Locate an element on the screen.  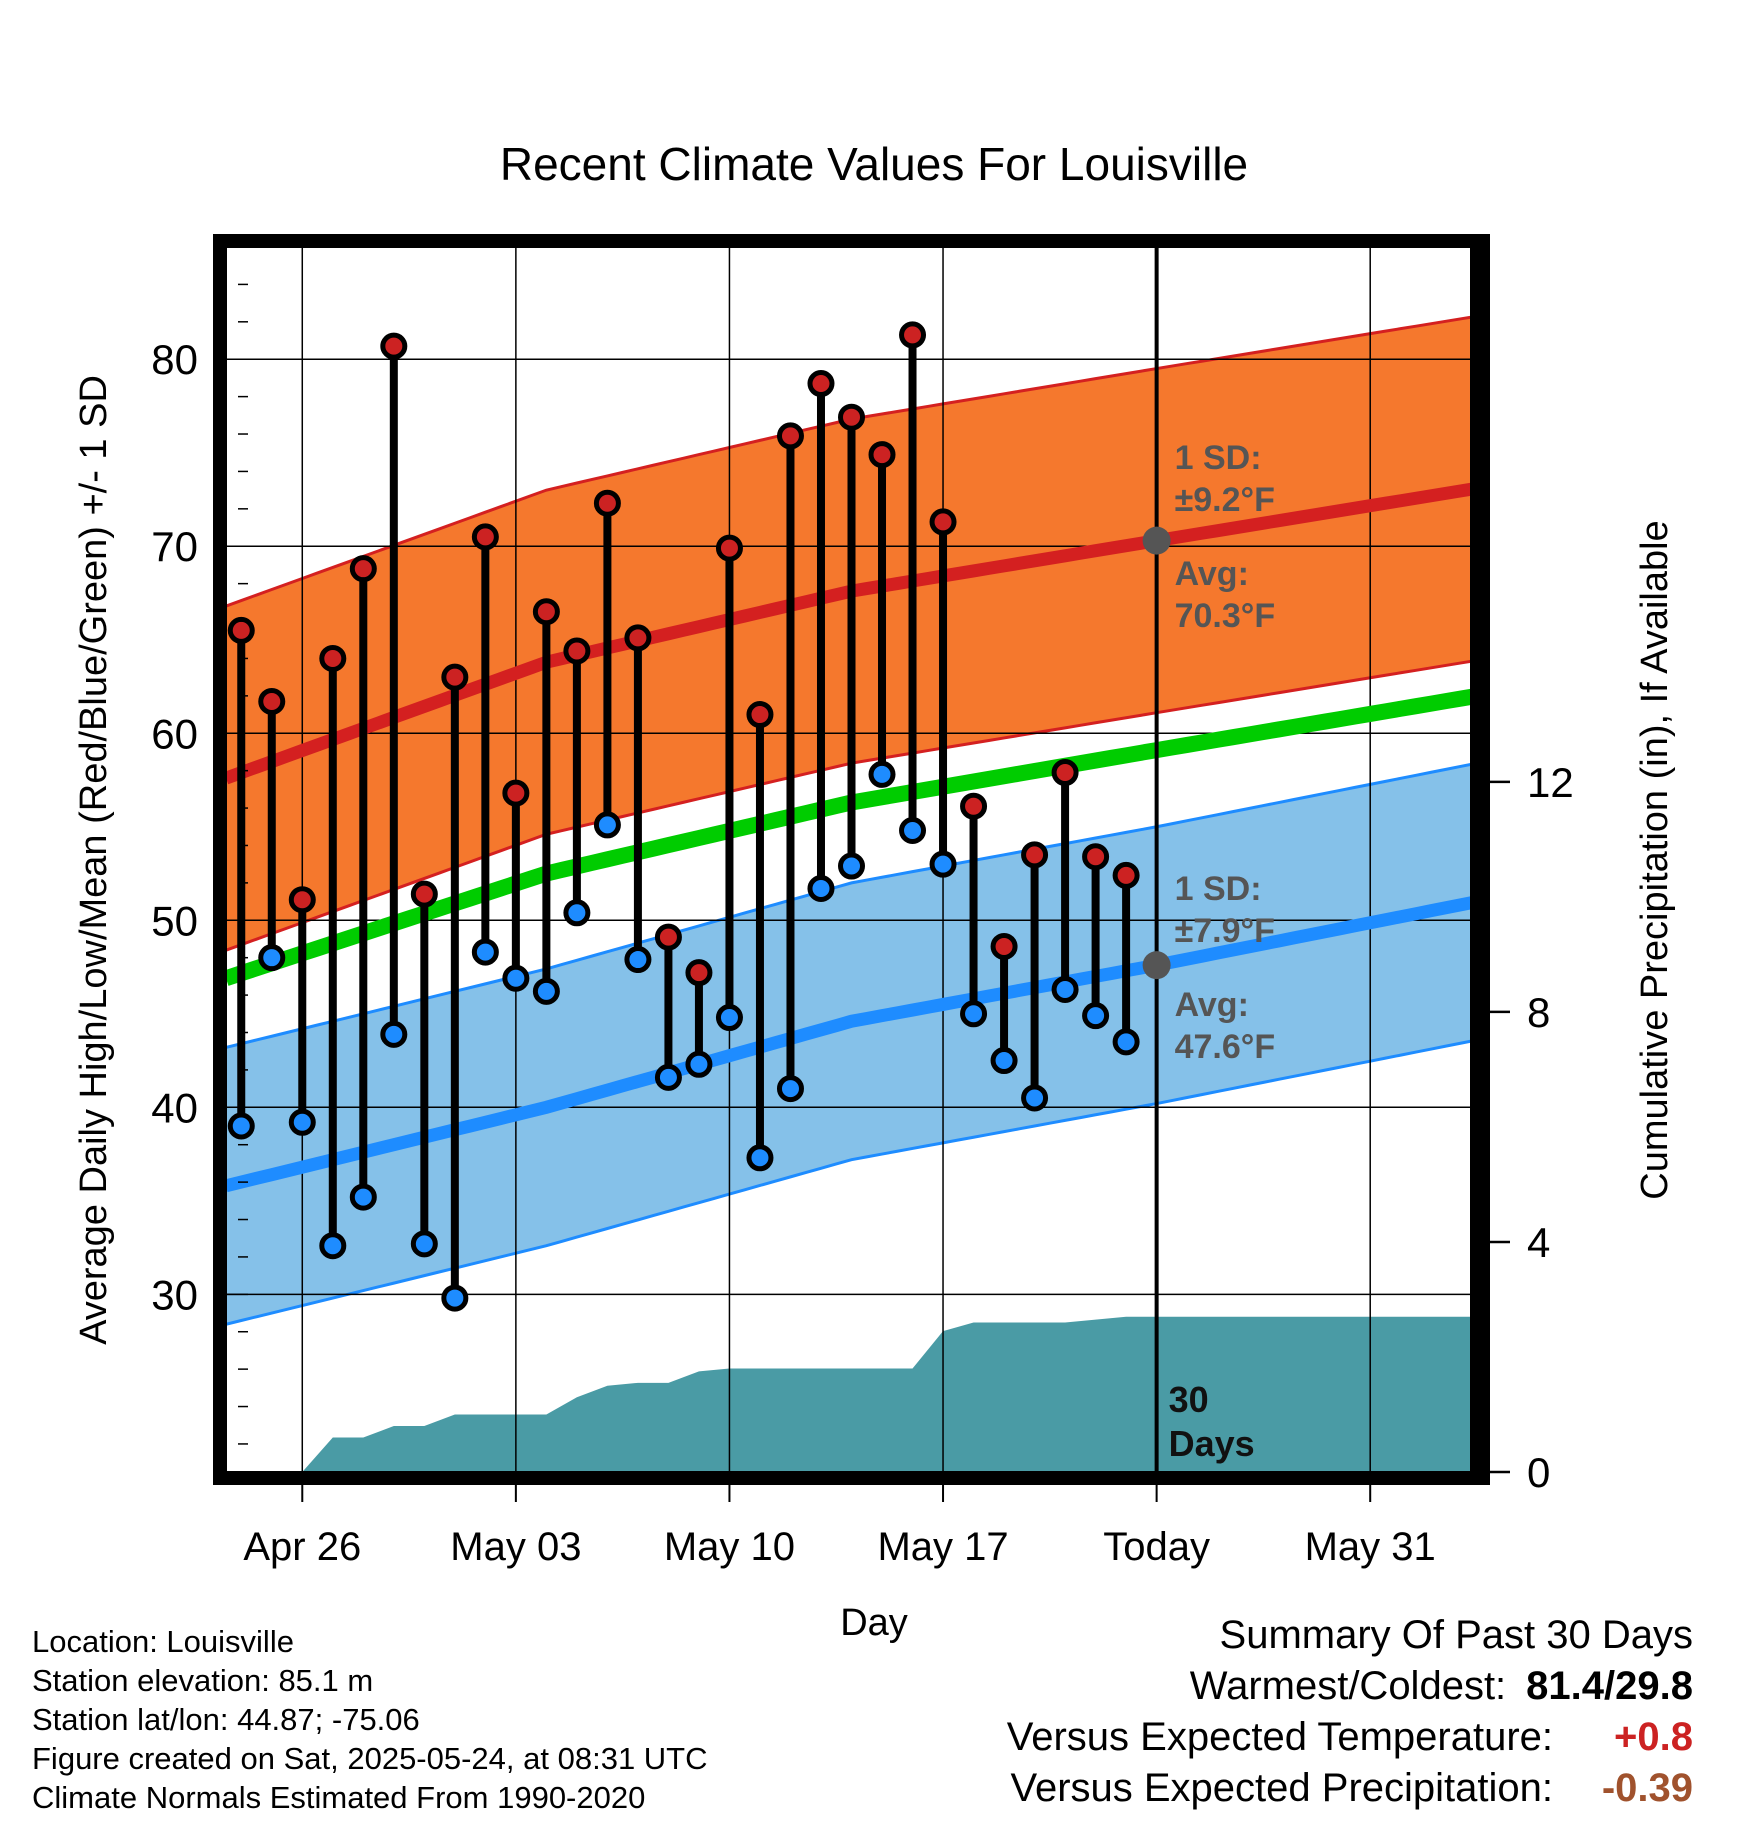
precip-anomaly-value: -0.39 is located at coordinates (1647, 1788).